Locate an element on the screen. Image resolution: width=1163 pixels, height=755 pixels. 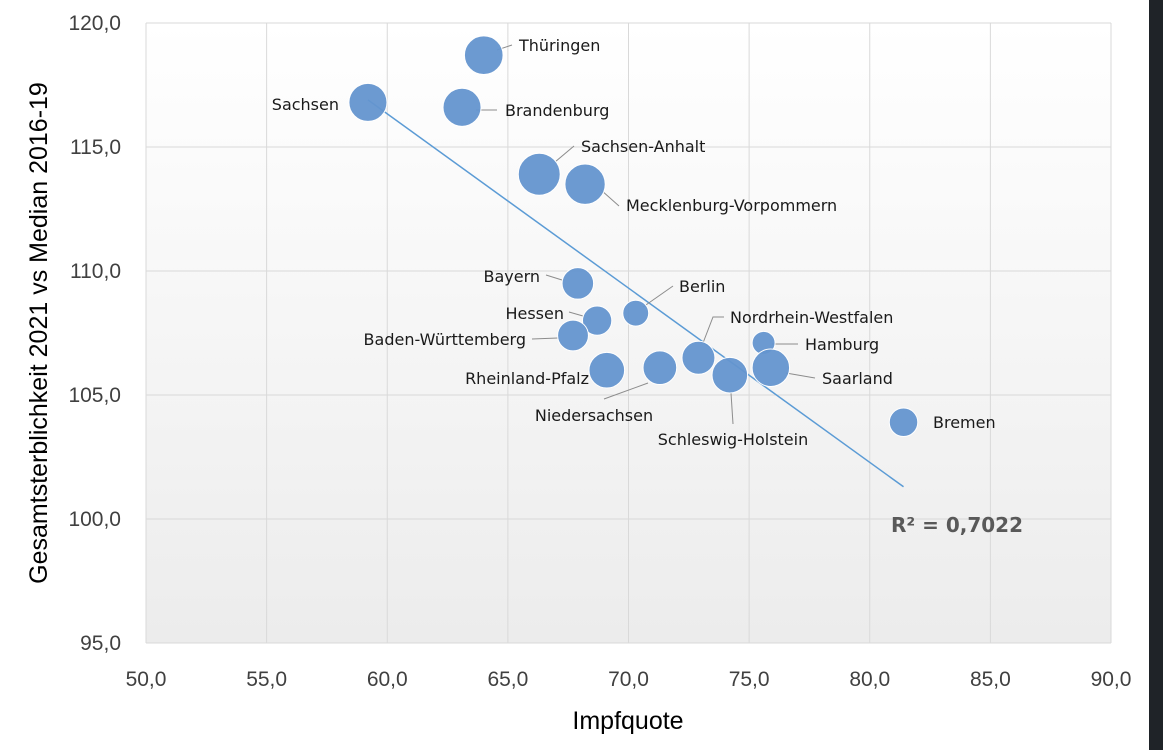
x-tick-label: 90,0 is located at coordinates (1111, 679).